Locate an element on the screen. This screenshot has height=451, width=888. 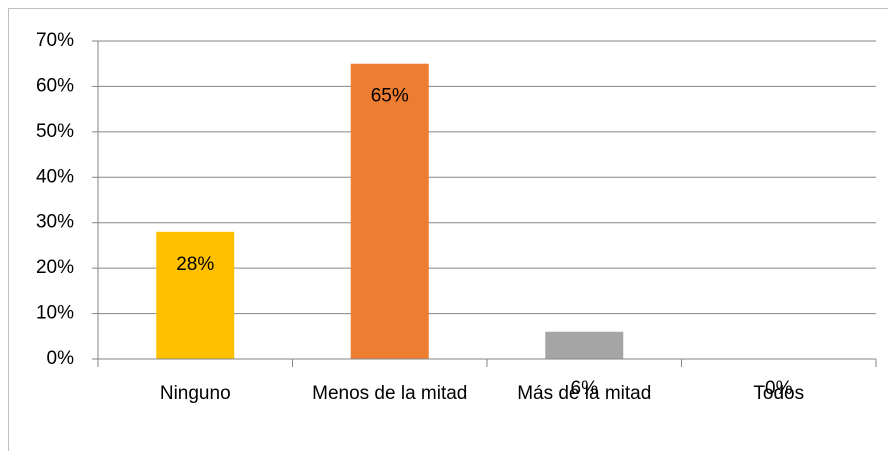
y-tick-label: 0% is located at coordinates (61, 358).